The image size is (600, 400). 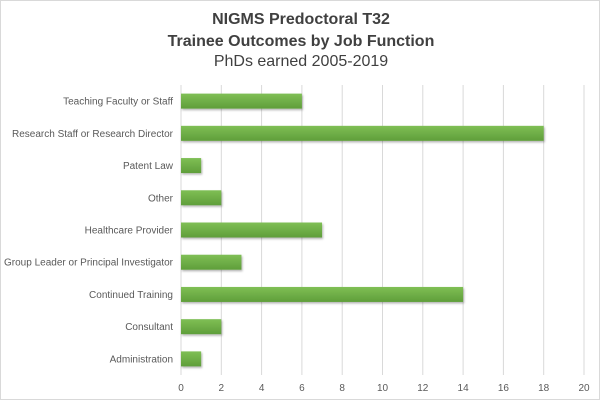 What do you see at coordinates (383, 388) in the screenshot?
I see `x-tick-label: 10` at bounding box center [383, 388].